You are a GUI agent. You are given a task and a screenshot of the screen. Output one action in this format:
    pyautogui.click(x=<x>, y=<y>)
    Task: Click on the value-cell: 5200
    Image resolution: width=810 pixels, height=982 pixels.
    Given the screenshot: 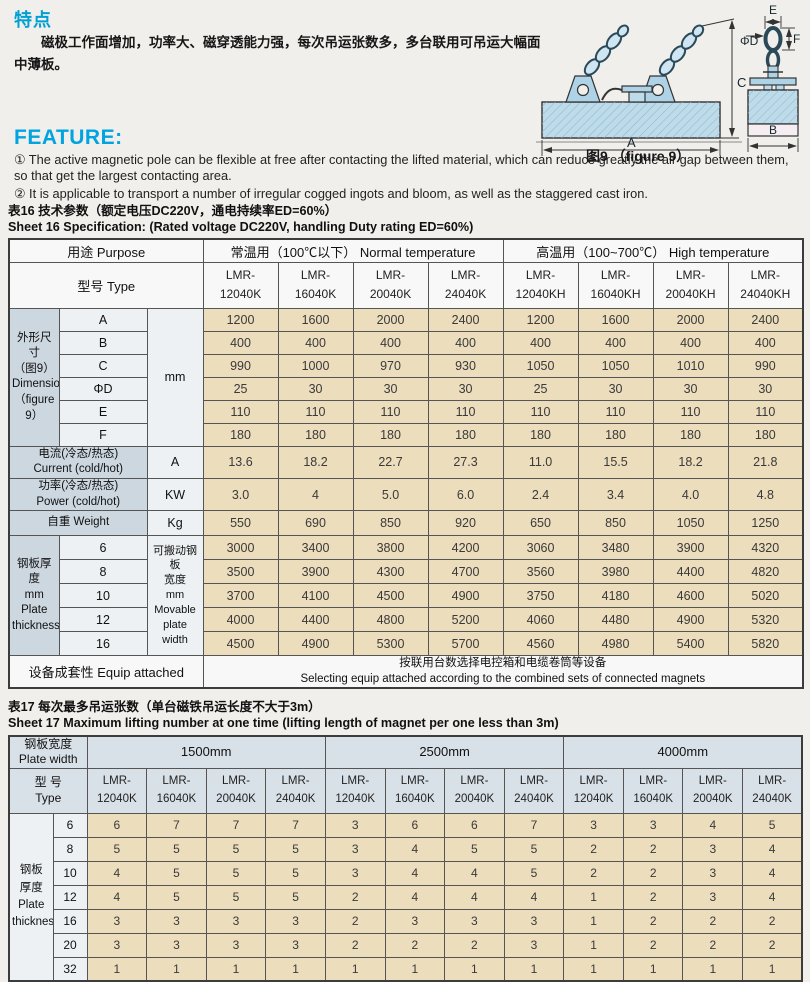 What is the action you would take?
    pyautogui.click(x=465, y=620)
    